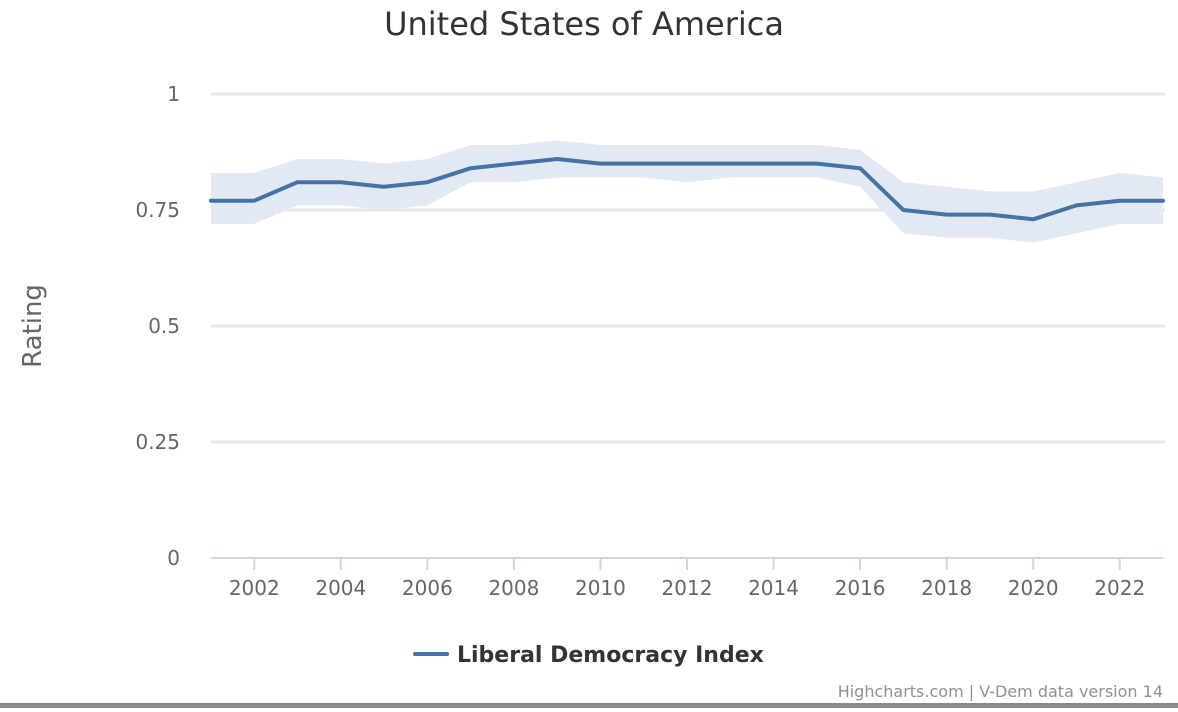 This screenshot has height=712, width=1178. What do you see at coordinates (1033, 588) in the screenshot?
I see `x-tick-label: 2020` at bounding box center [1033, 588].